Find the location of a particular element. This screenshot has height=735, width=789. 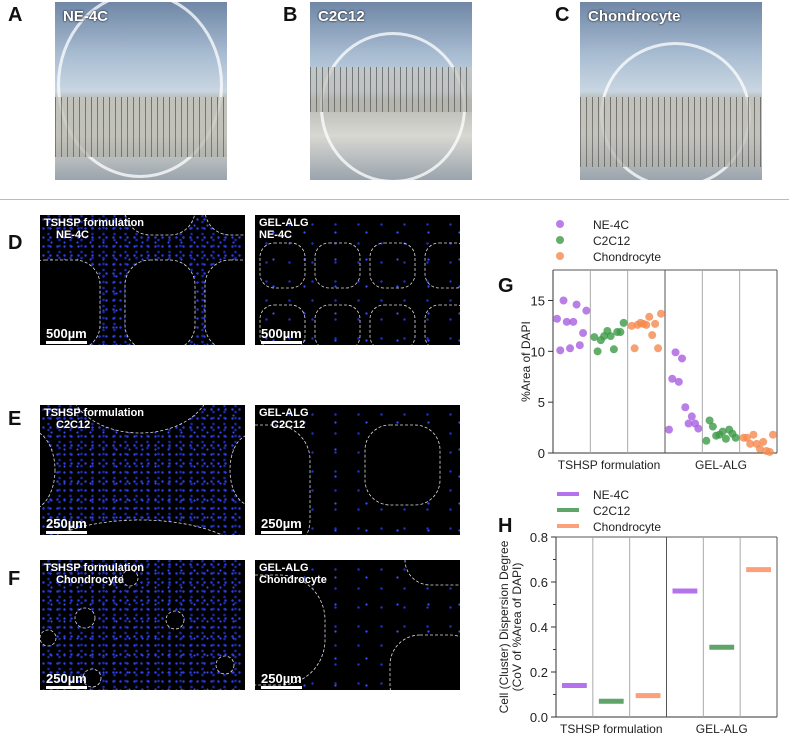

divider is located at coordinates (394, 199).